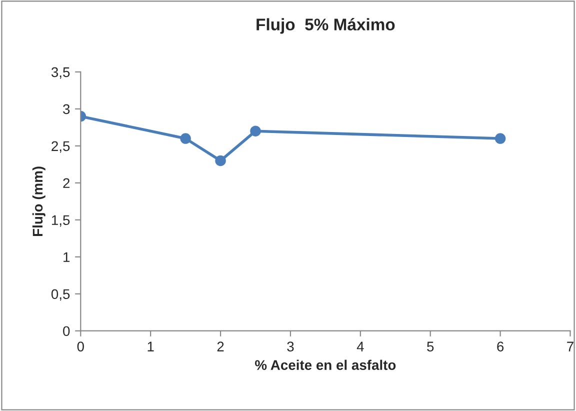 Image resolution: width=576 pixels, height=411 pixels. Describe the element at coordinates (60, 73) in the screenshot. I see `y-tick-label: 3,5` at that location.